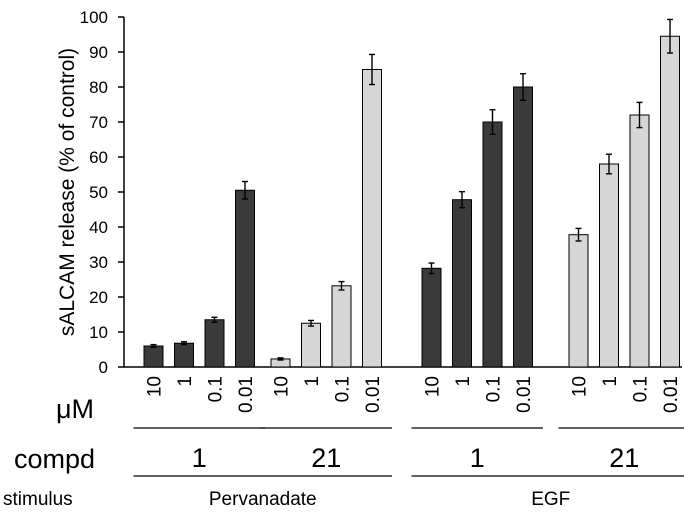 The width and height of the screenshot is (684, 517). What do you see at coordinates (98, 122) in the screenshot?
I see `y-tick-label: 70` at bounding box center [98, 122].